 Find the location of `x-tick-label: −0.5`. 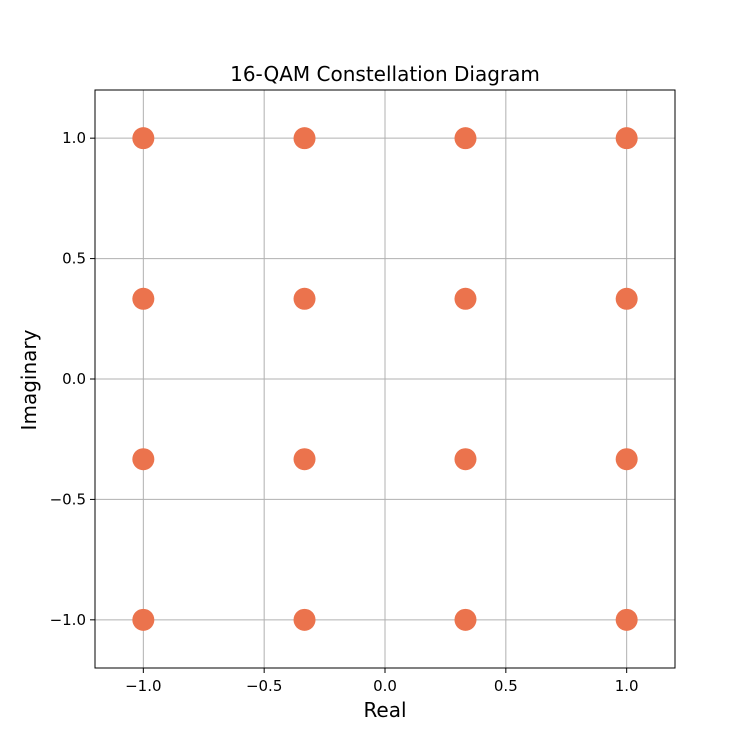

x-tick-label: −0.5 is located at coordinates (264, 686).